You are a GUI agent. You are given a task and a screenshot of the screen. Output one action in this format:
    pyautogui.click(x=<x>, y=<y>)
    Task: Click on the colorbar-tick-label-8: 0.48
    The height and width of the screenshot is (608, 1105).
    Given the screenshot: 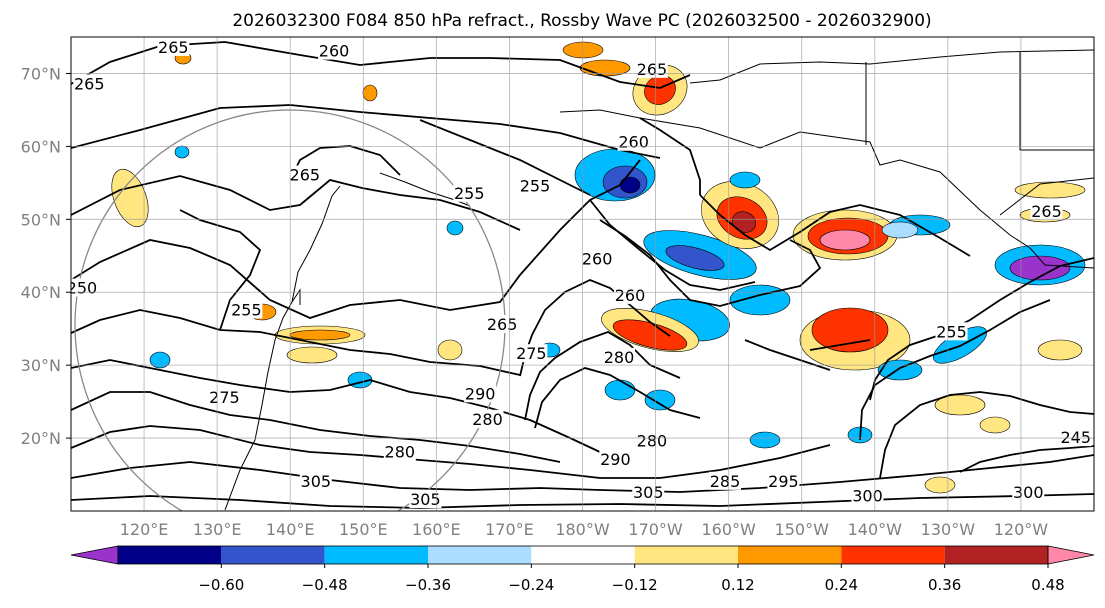 What is the action you would take?
    pyautogui.click(x=1047, y=585)
    